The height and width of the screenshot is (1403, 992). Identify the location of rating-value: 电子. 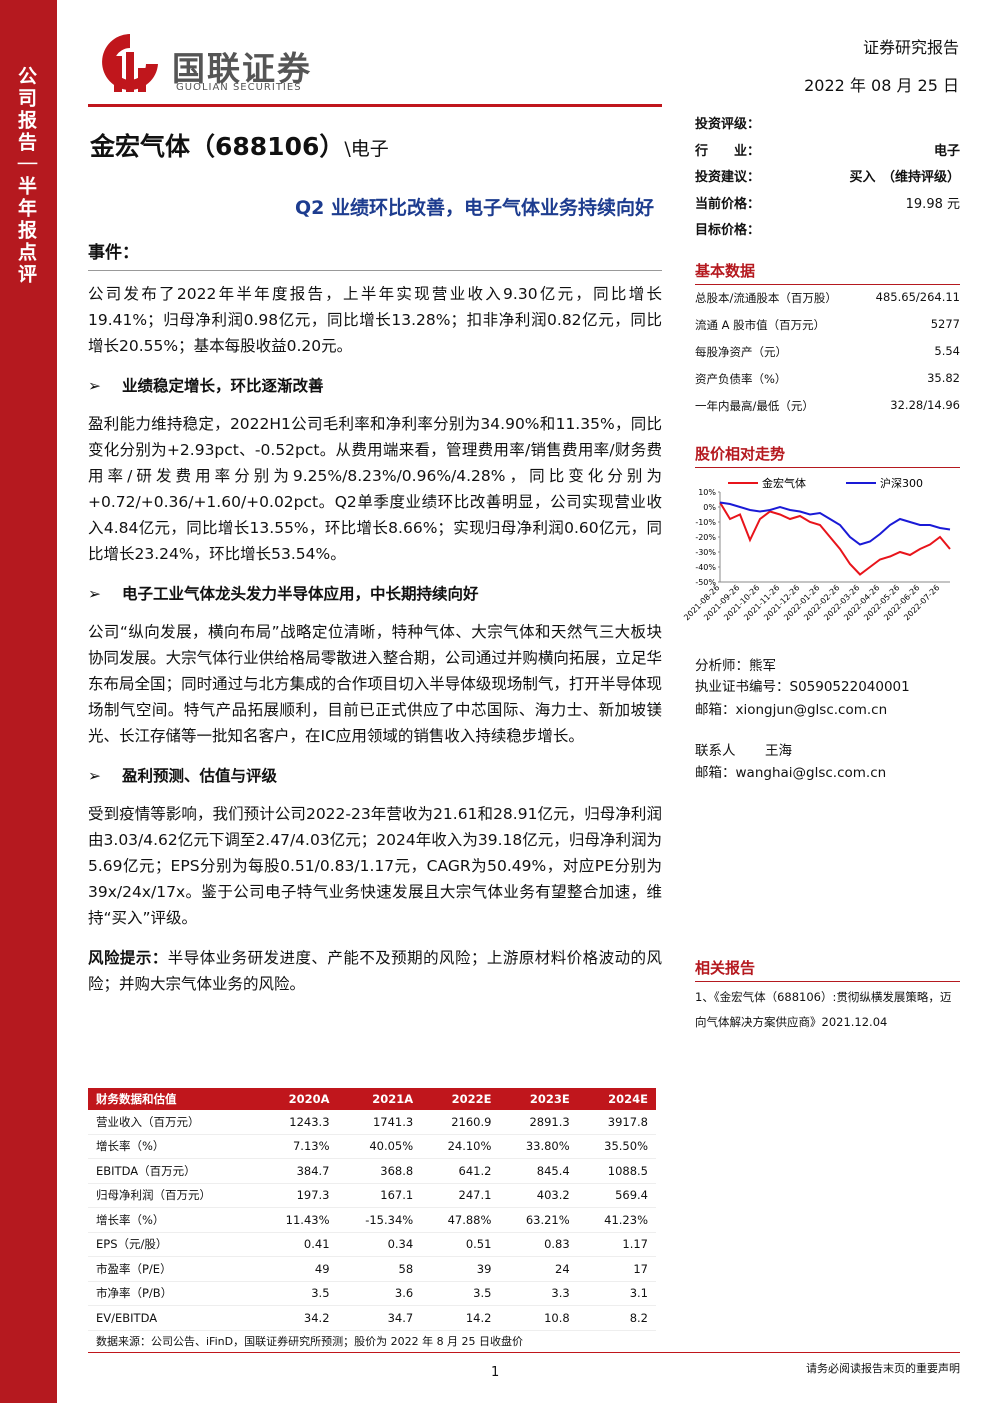
(946, 151).